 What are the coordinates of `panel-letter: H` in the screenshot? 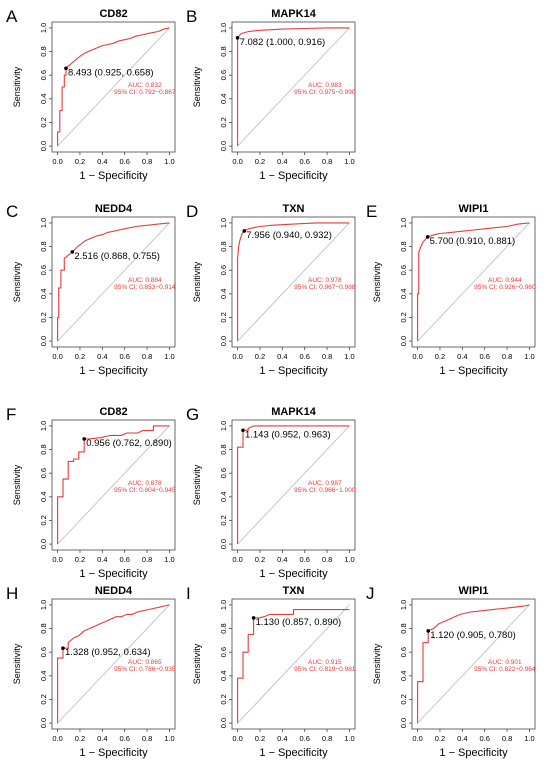 It's located at (12, 593).